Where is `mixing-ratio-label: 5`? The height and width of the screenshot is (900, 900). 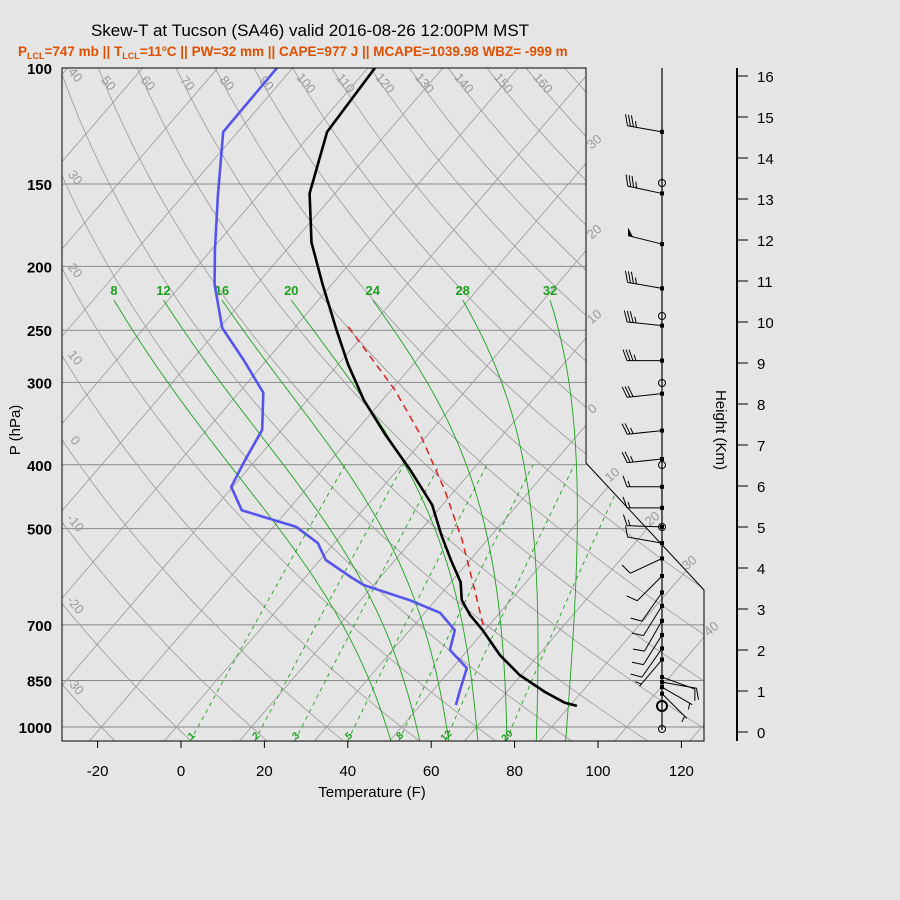
mixing-ratio-label: 5 is located at coordinates (349, 736).